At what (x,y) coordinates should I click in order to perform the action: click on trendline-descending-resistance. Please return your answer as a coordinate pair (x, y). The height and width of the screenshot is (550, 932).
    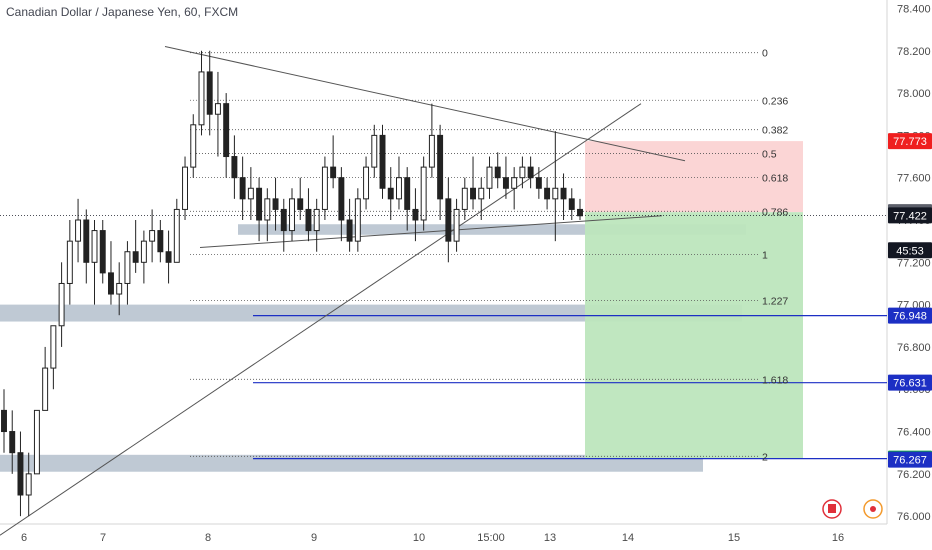
    Looking at the image, I should click on (425, 104).